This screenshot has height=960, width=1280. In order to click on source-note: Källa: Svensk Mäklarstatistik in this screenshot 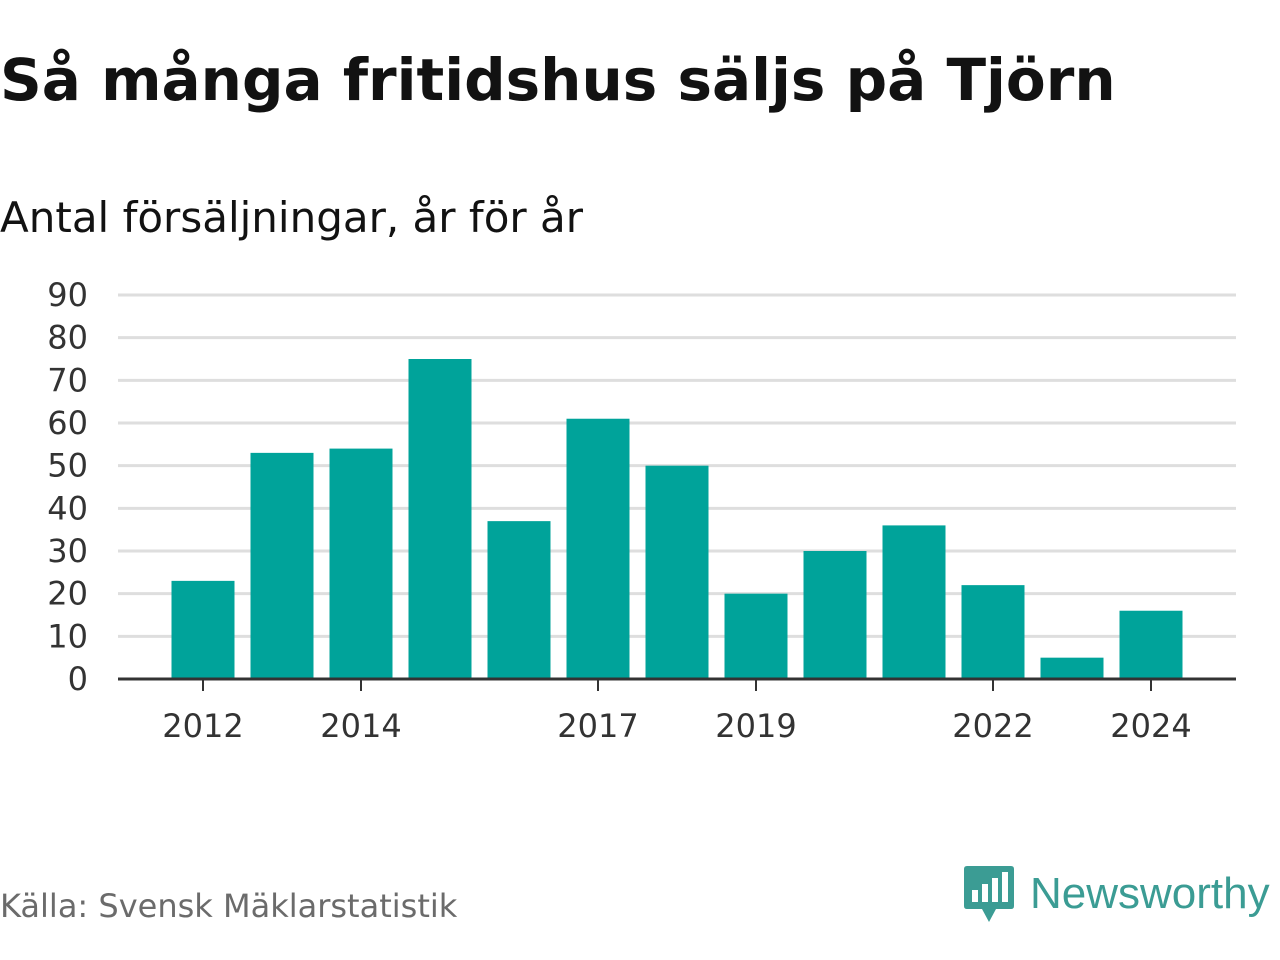, I will do `click(229, 906)`.